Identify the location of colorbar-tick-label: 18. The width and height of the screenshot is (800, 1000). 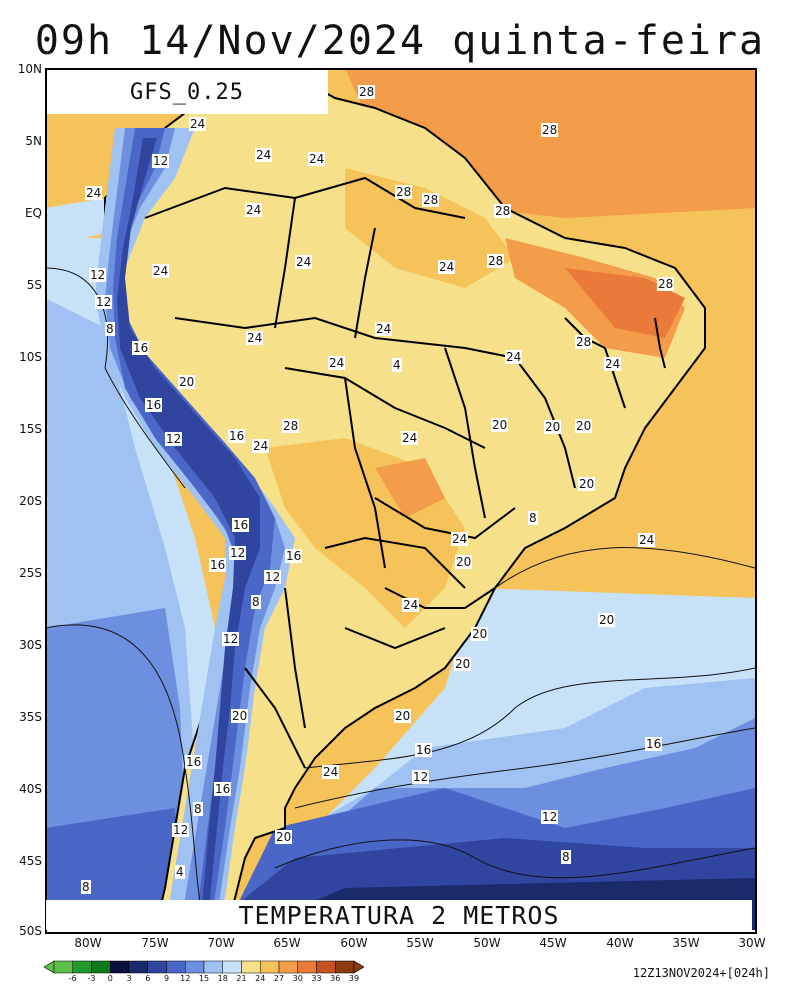
(222, 978).